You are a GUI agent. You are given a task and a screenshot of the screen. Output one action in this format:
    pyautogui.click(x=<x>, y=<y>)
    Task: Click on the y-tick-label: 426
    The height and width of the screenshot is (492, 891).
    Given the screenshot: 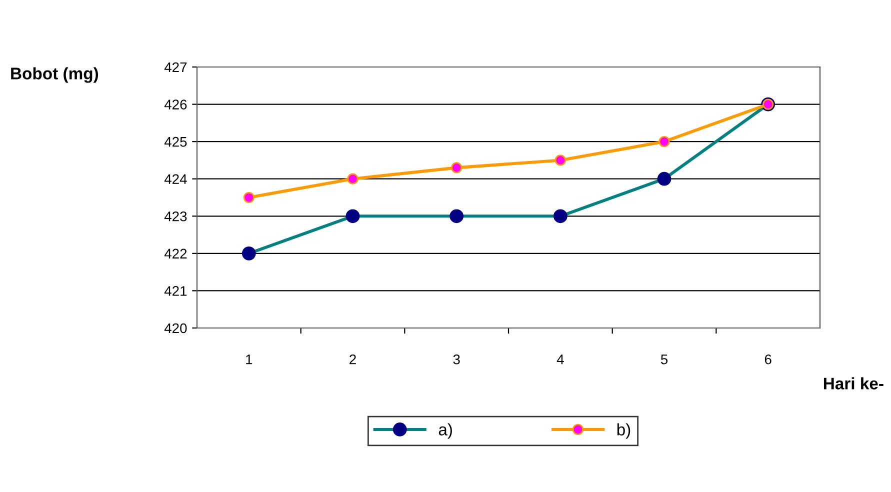 What is the action you would take?
    pyautogui.click(x=175, y=105)
    